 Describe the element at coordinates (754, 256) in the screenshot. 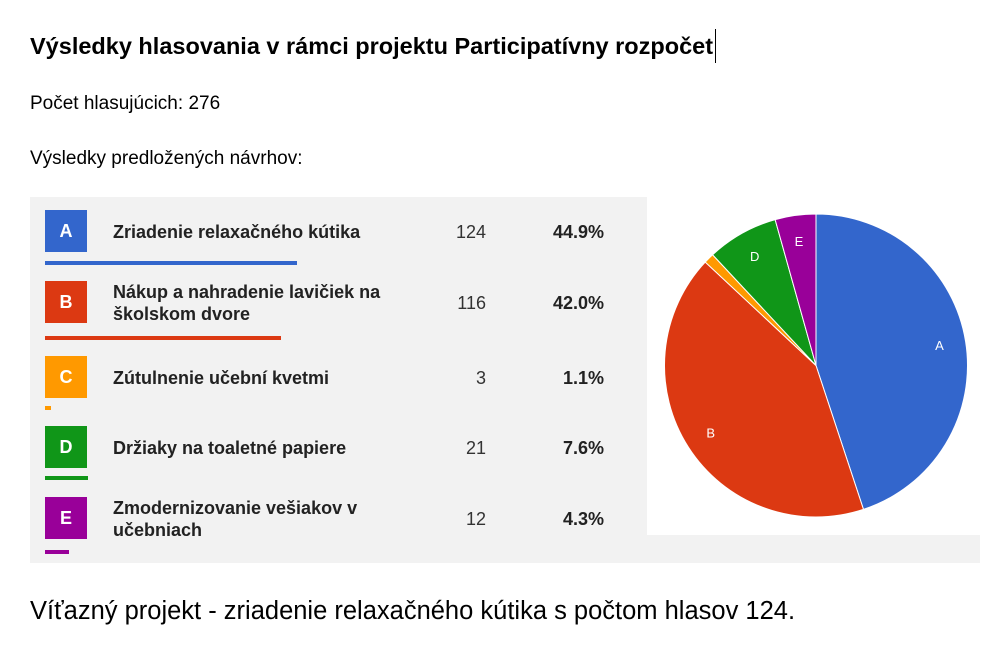

I see `pie-label-d: D` at that location.